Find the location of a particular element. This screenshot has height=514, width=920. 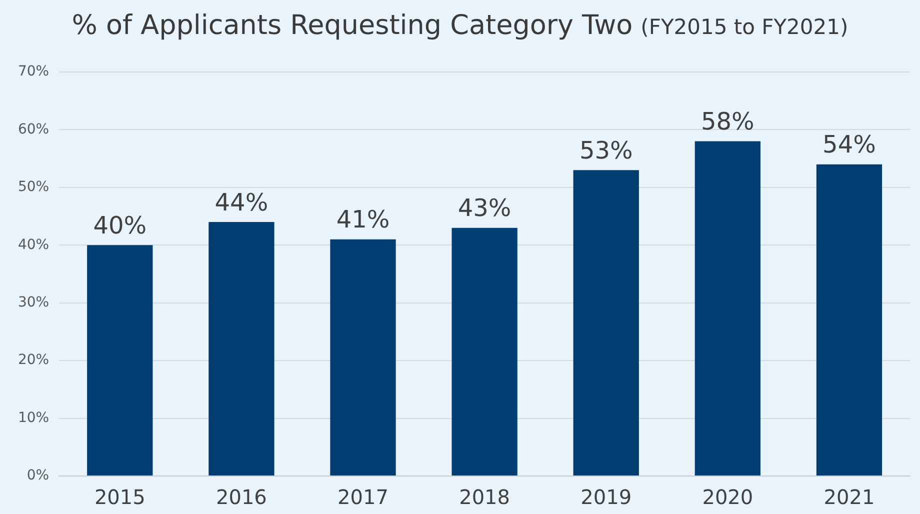

data-label: 44% is located at coordinates (241, 202).